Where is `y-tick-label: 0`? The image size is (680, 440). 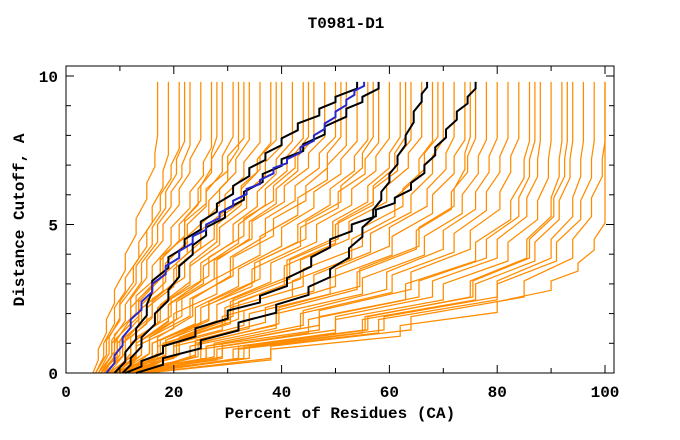 y-tick-label: 0 is located at coordinates (53, 375).